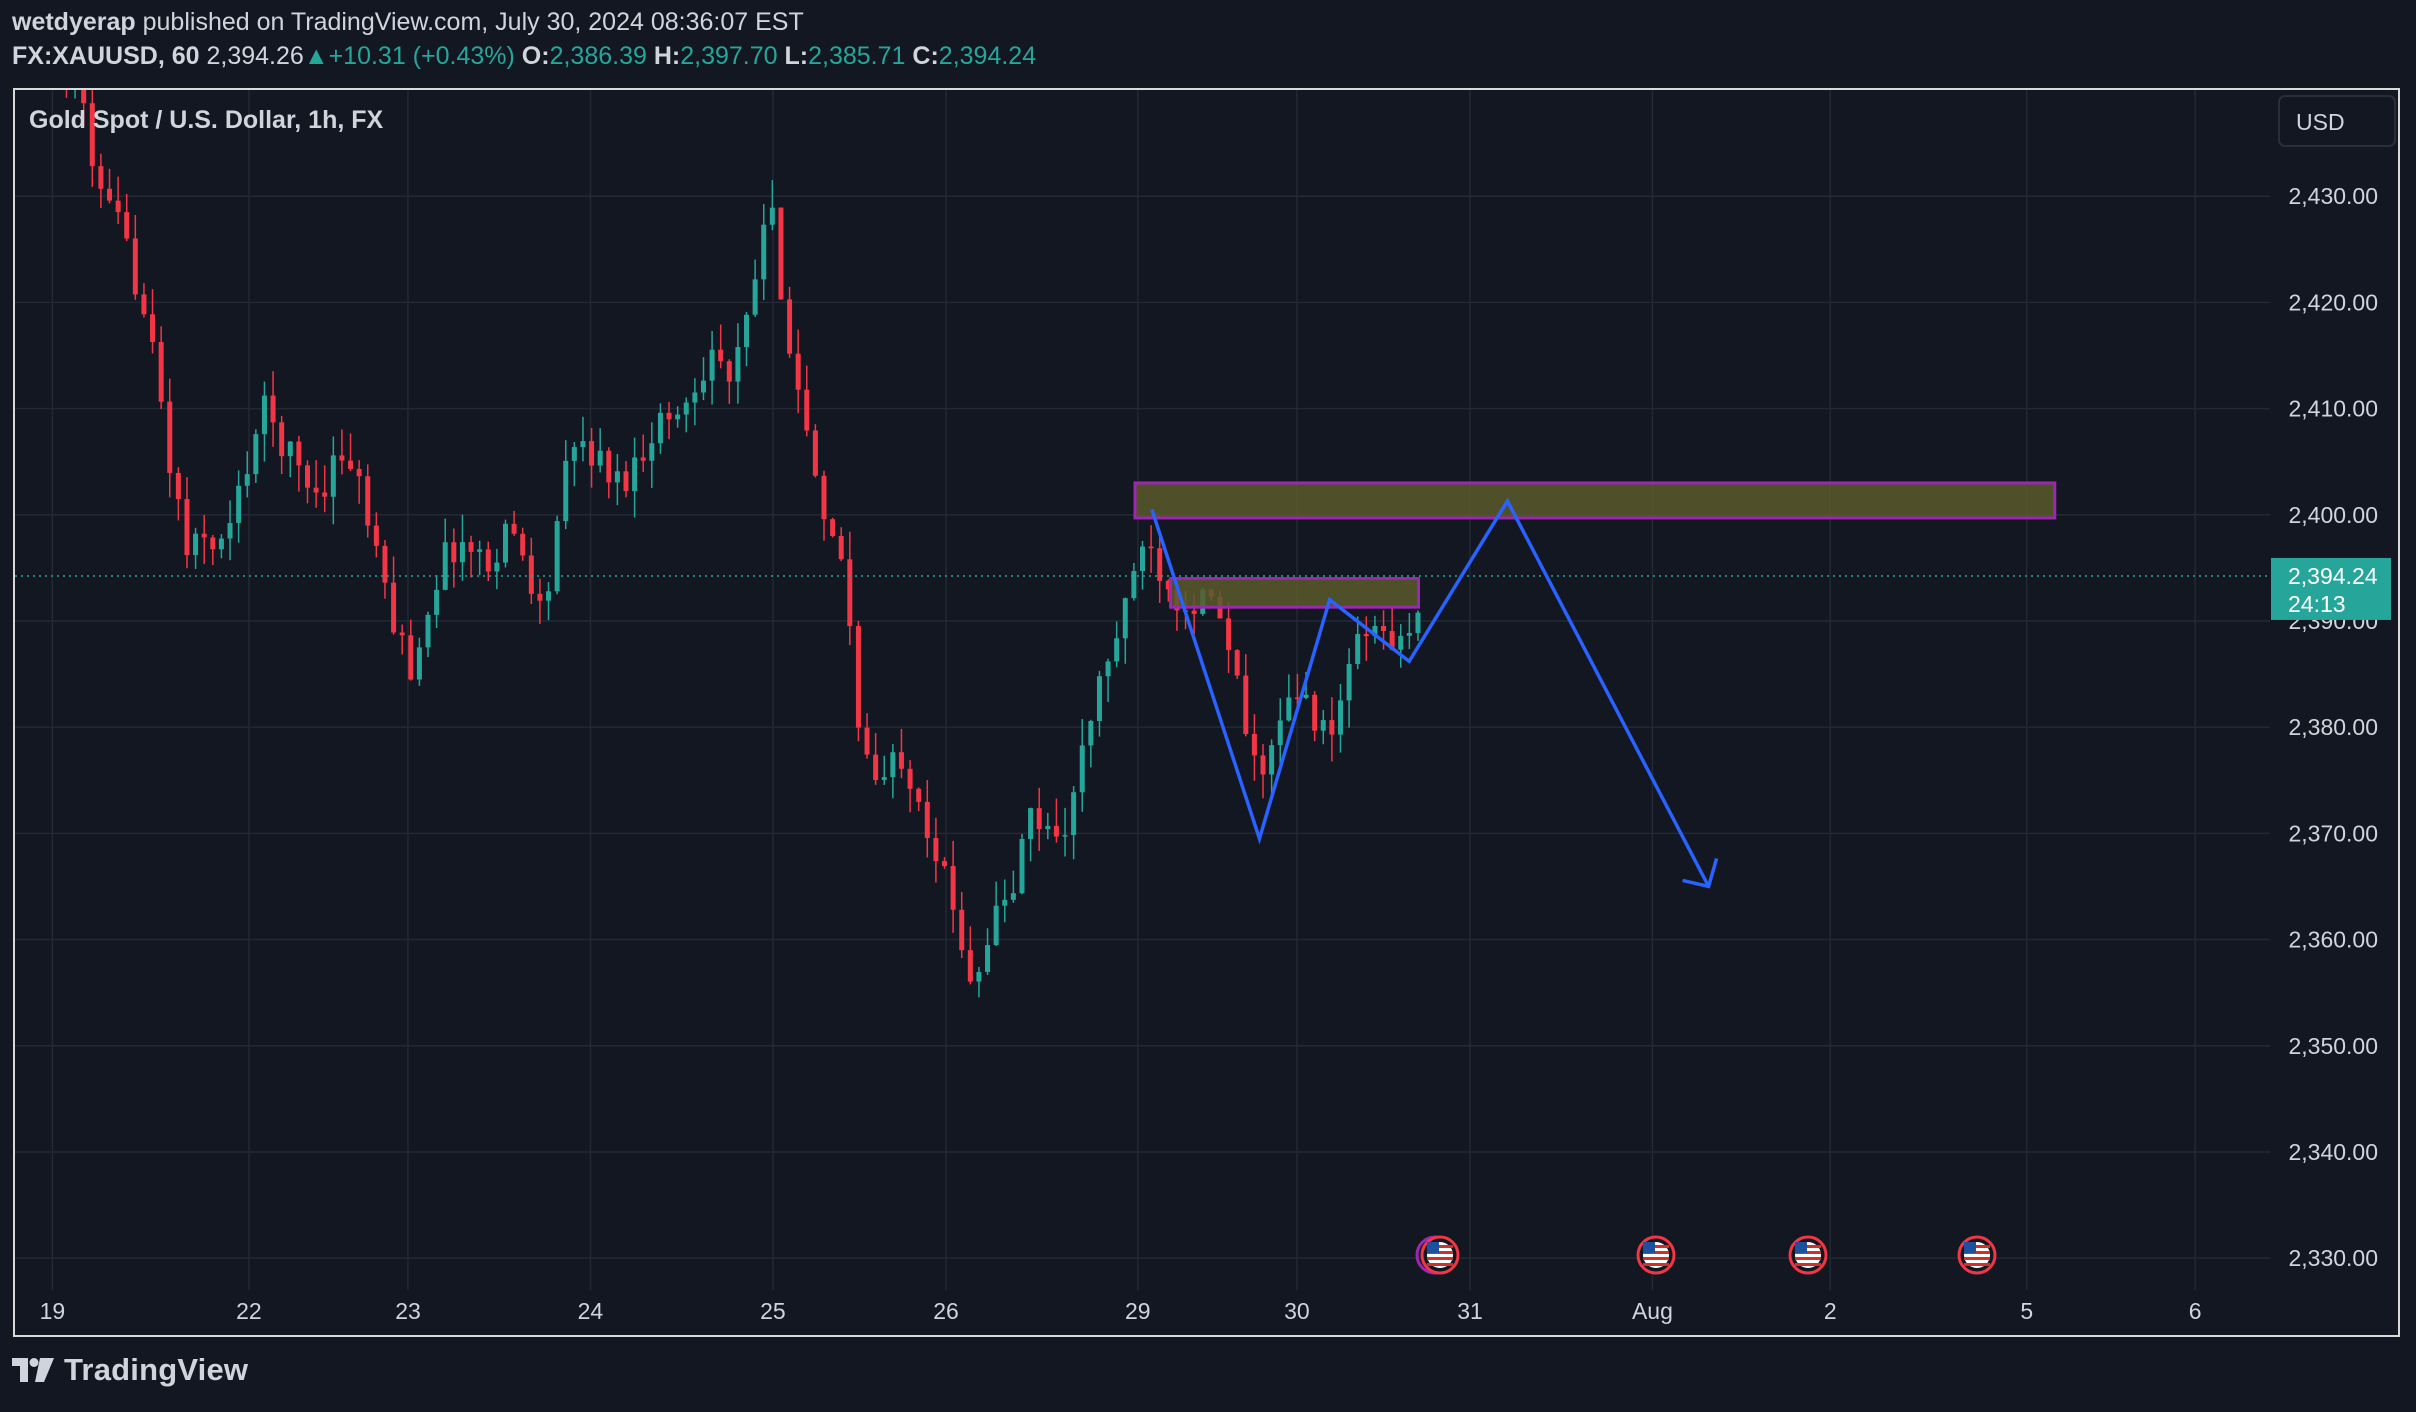  What do you see at coordinates (156, 1369) in the screenshot?
I see `brand-name: TradingView` at bounding box center [156, 1369].